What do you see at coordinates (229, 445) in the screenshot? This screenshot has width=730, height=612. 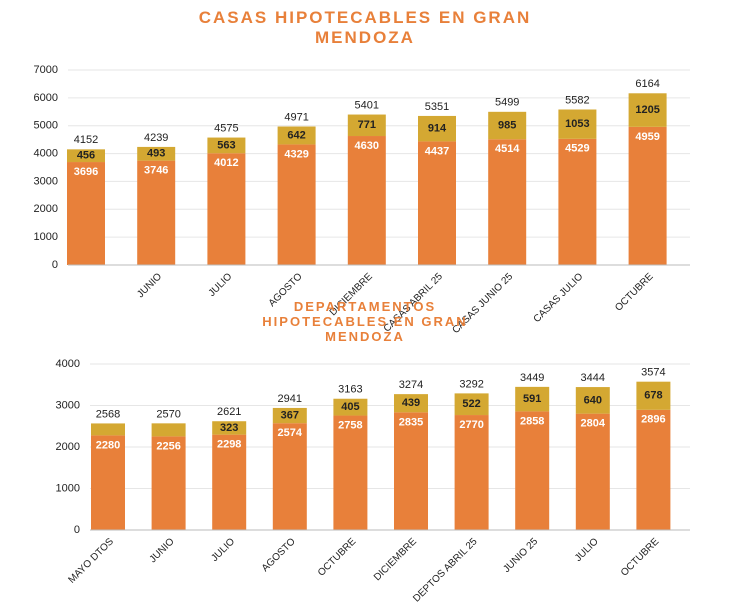 I see `value-label: 2298` at bounding box center [229, 445].